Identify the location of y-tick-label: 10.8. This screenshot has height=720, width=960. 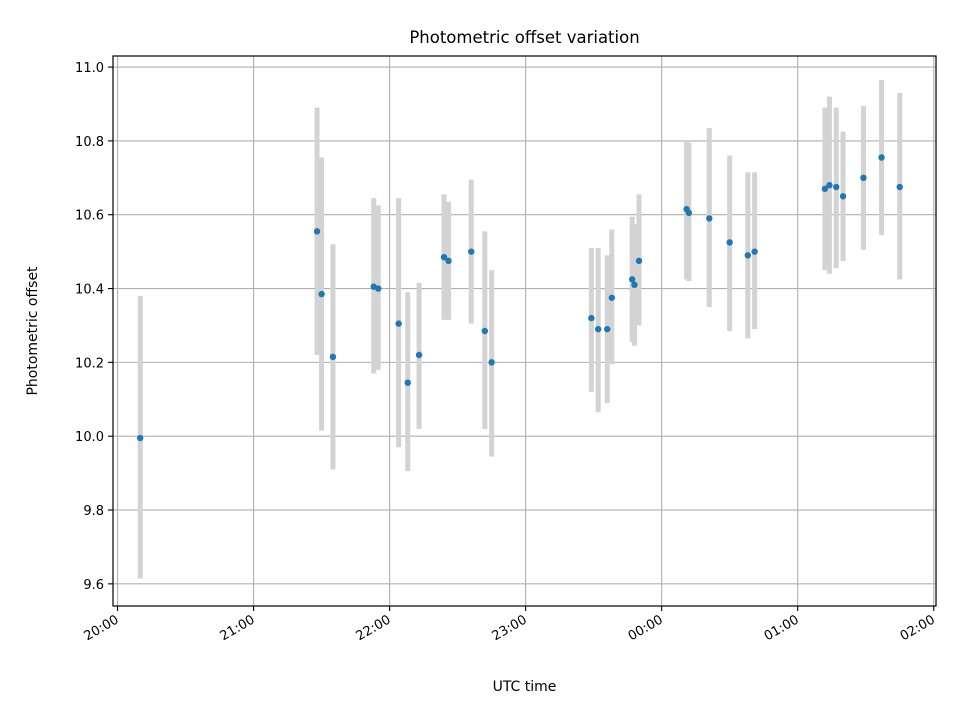
(89, 142).